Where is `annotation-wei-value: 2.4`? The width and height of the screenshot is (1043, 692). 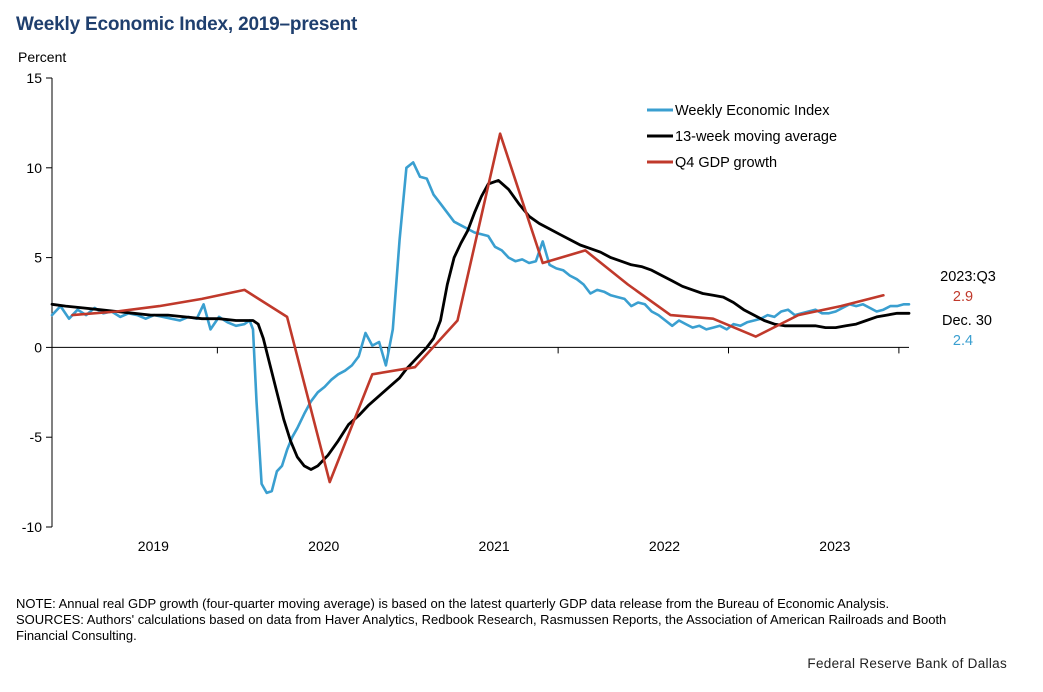
annotation-wei-value: 2.4 is located at coordinates (963, 341).